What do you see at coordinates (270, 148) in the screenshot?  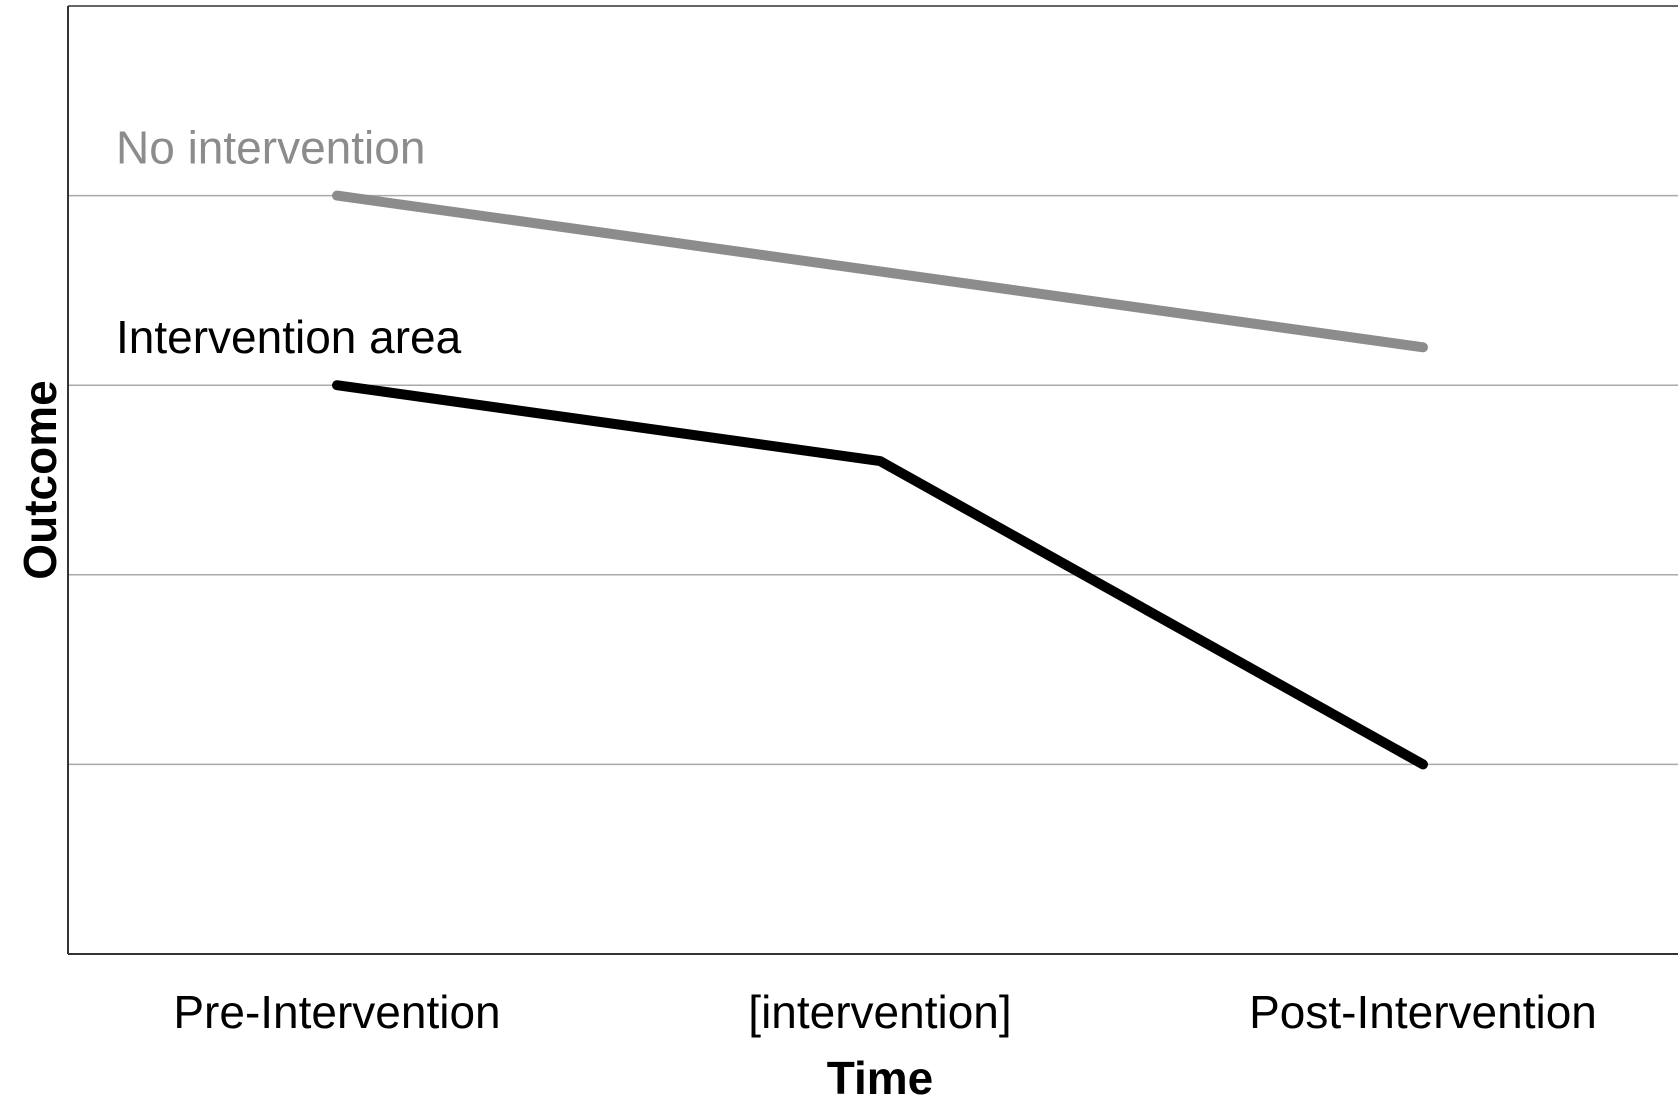 I see `series-label-no-intervention: No intervention` at bounding box center [270, 148].